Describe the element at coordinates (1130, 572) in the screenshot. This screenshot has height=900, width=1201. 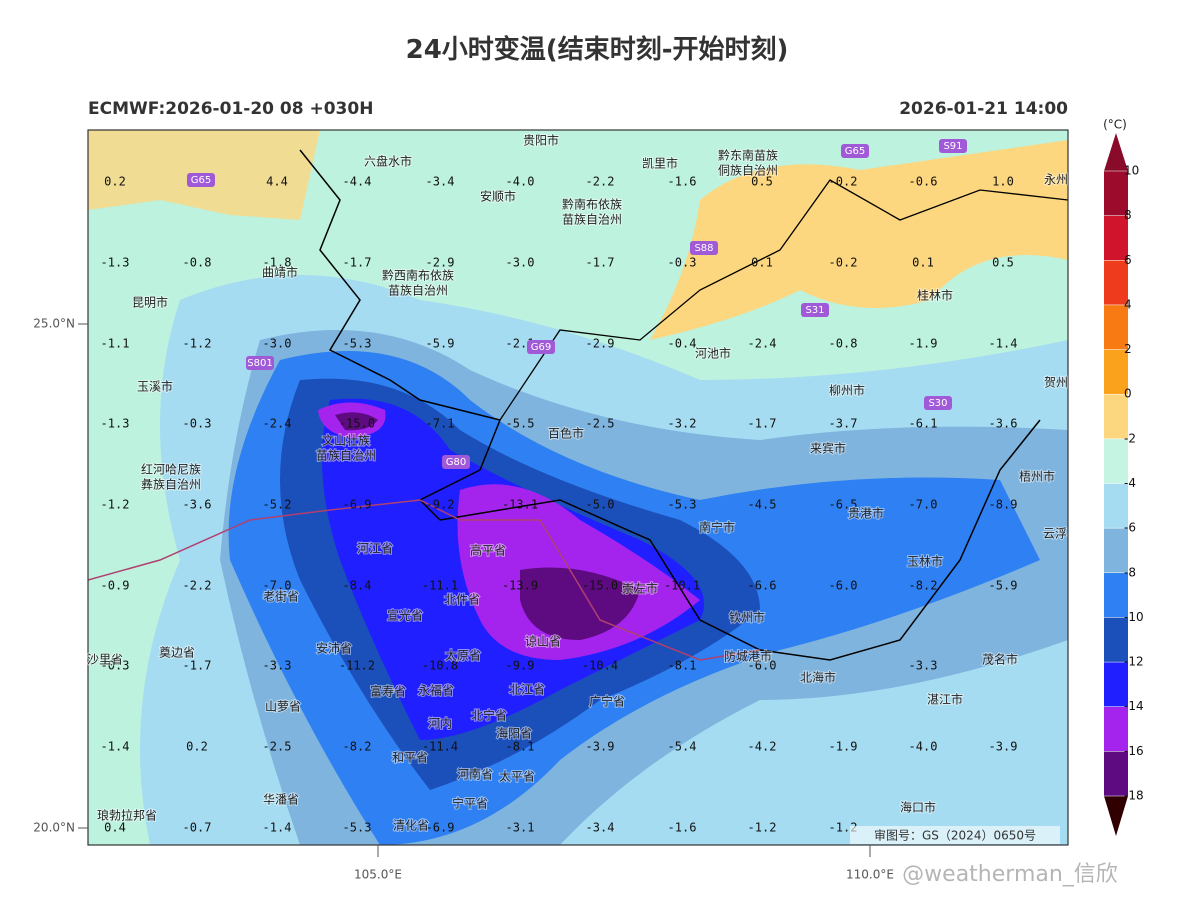
I see `colorbar-label: -8` at that location.